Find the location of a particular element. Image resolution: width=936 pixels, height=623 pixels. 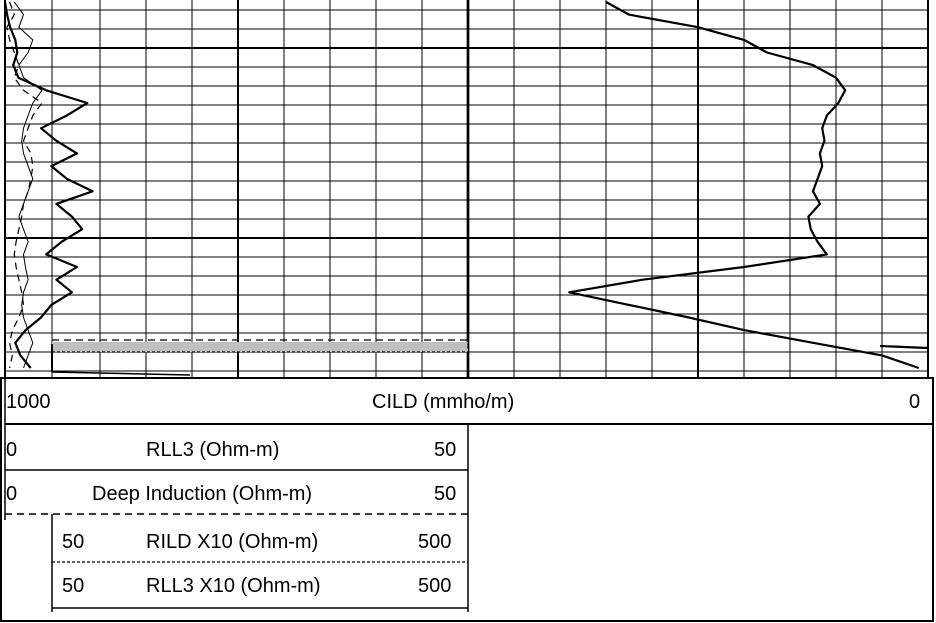

curve-rll3-x10-ohm-m- is located at coordinates (48, 185).